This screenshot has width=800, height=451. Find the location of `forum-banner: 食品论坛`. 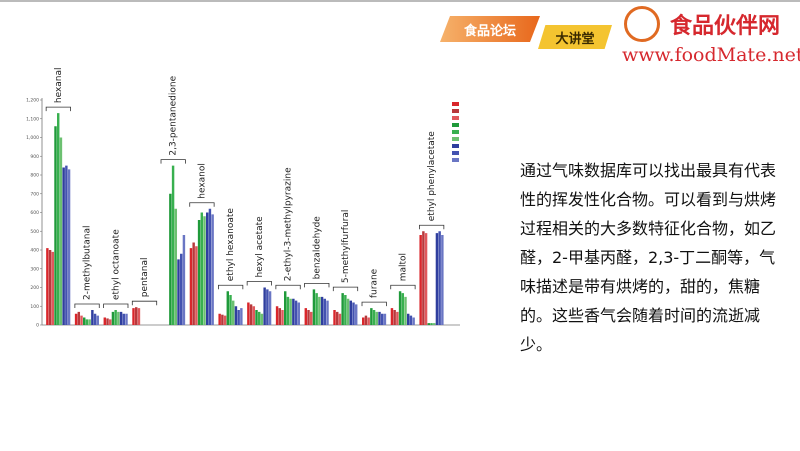

forum-banner: 食品论坛 is located at coordinates (490, 29).